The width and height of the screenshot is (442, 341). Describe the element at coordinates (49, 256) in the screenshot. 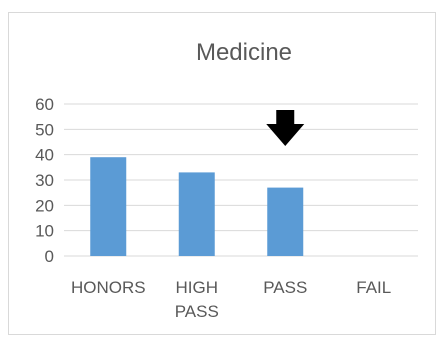

I see `y-tick-label: 0` at that location.